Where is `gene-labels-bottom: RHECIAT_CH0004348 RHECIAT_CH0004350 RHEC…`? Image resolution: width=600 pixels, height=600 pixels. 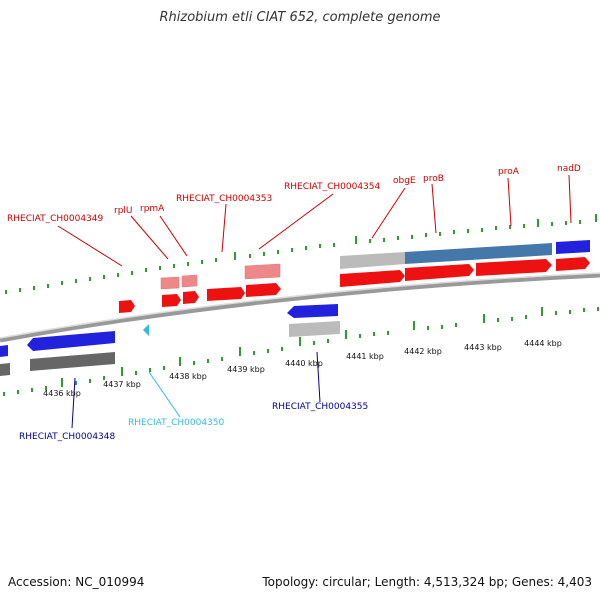
gene-labels-bottom: RHECIAT_CH0004348 RHECIAT_CH0004350 RHEC… is located at coordinates (193, 422).